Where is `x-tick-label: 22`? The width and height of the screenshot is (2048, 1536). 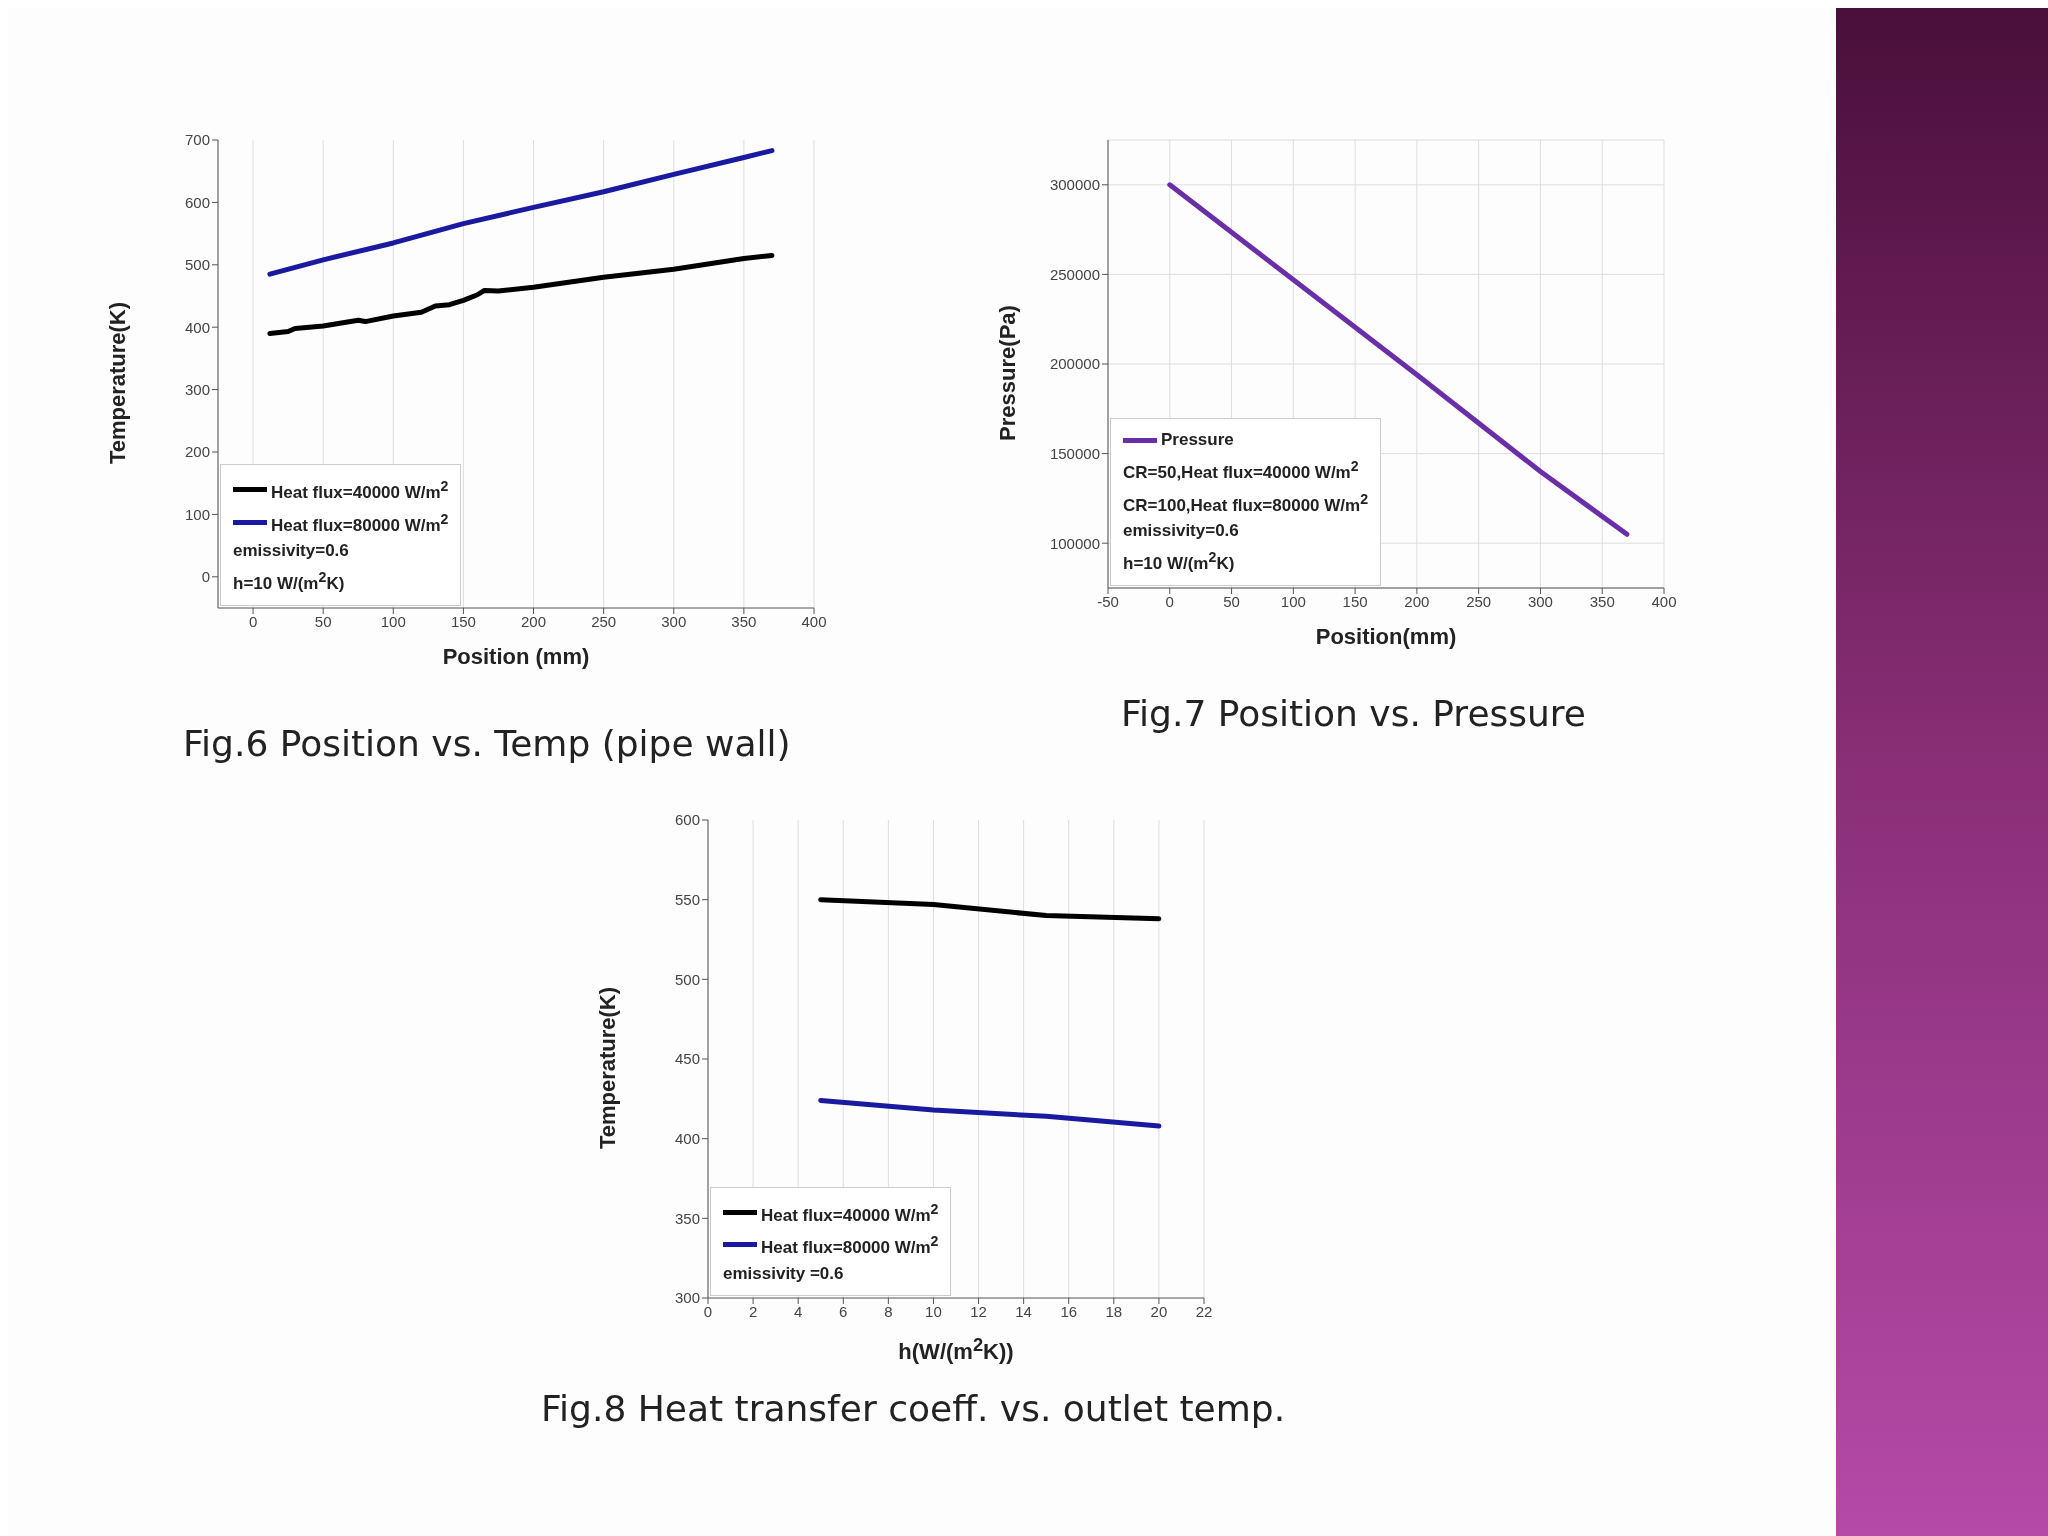
x-tick-label: 22 is located at coordinates (1204, 1311).